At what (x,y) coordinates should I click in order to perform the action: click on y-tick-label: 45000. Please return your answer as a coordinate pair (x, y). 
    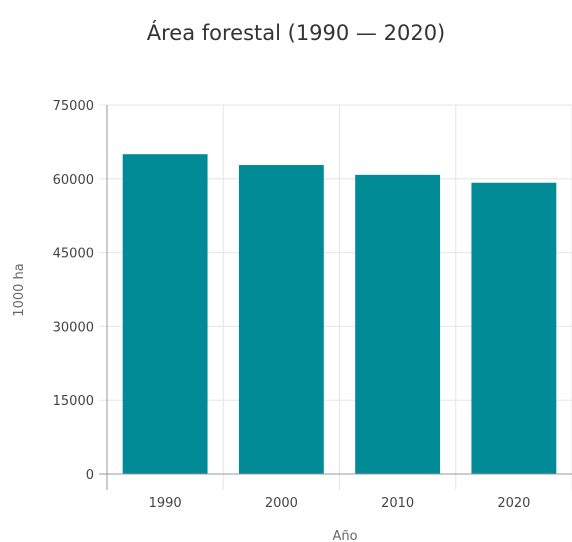
    Looking at the image, I should click on (73, 254).